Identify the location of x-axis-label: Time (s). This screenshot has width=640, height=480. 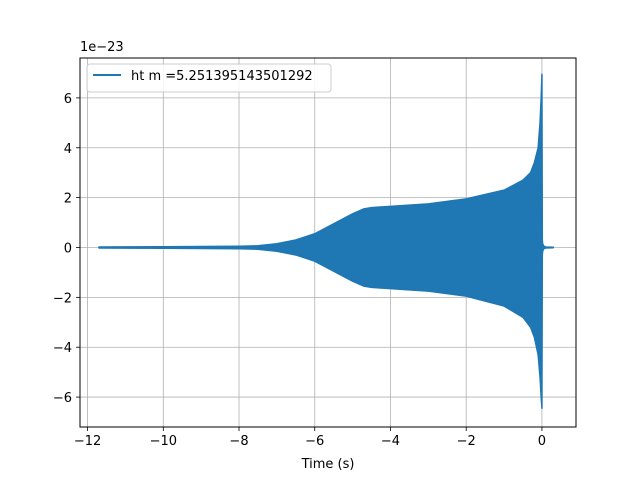
(328, 464).